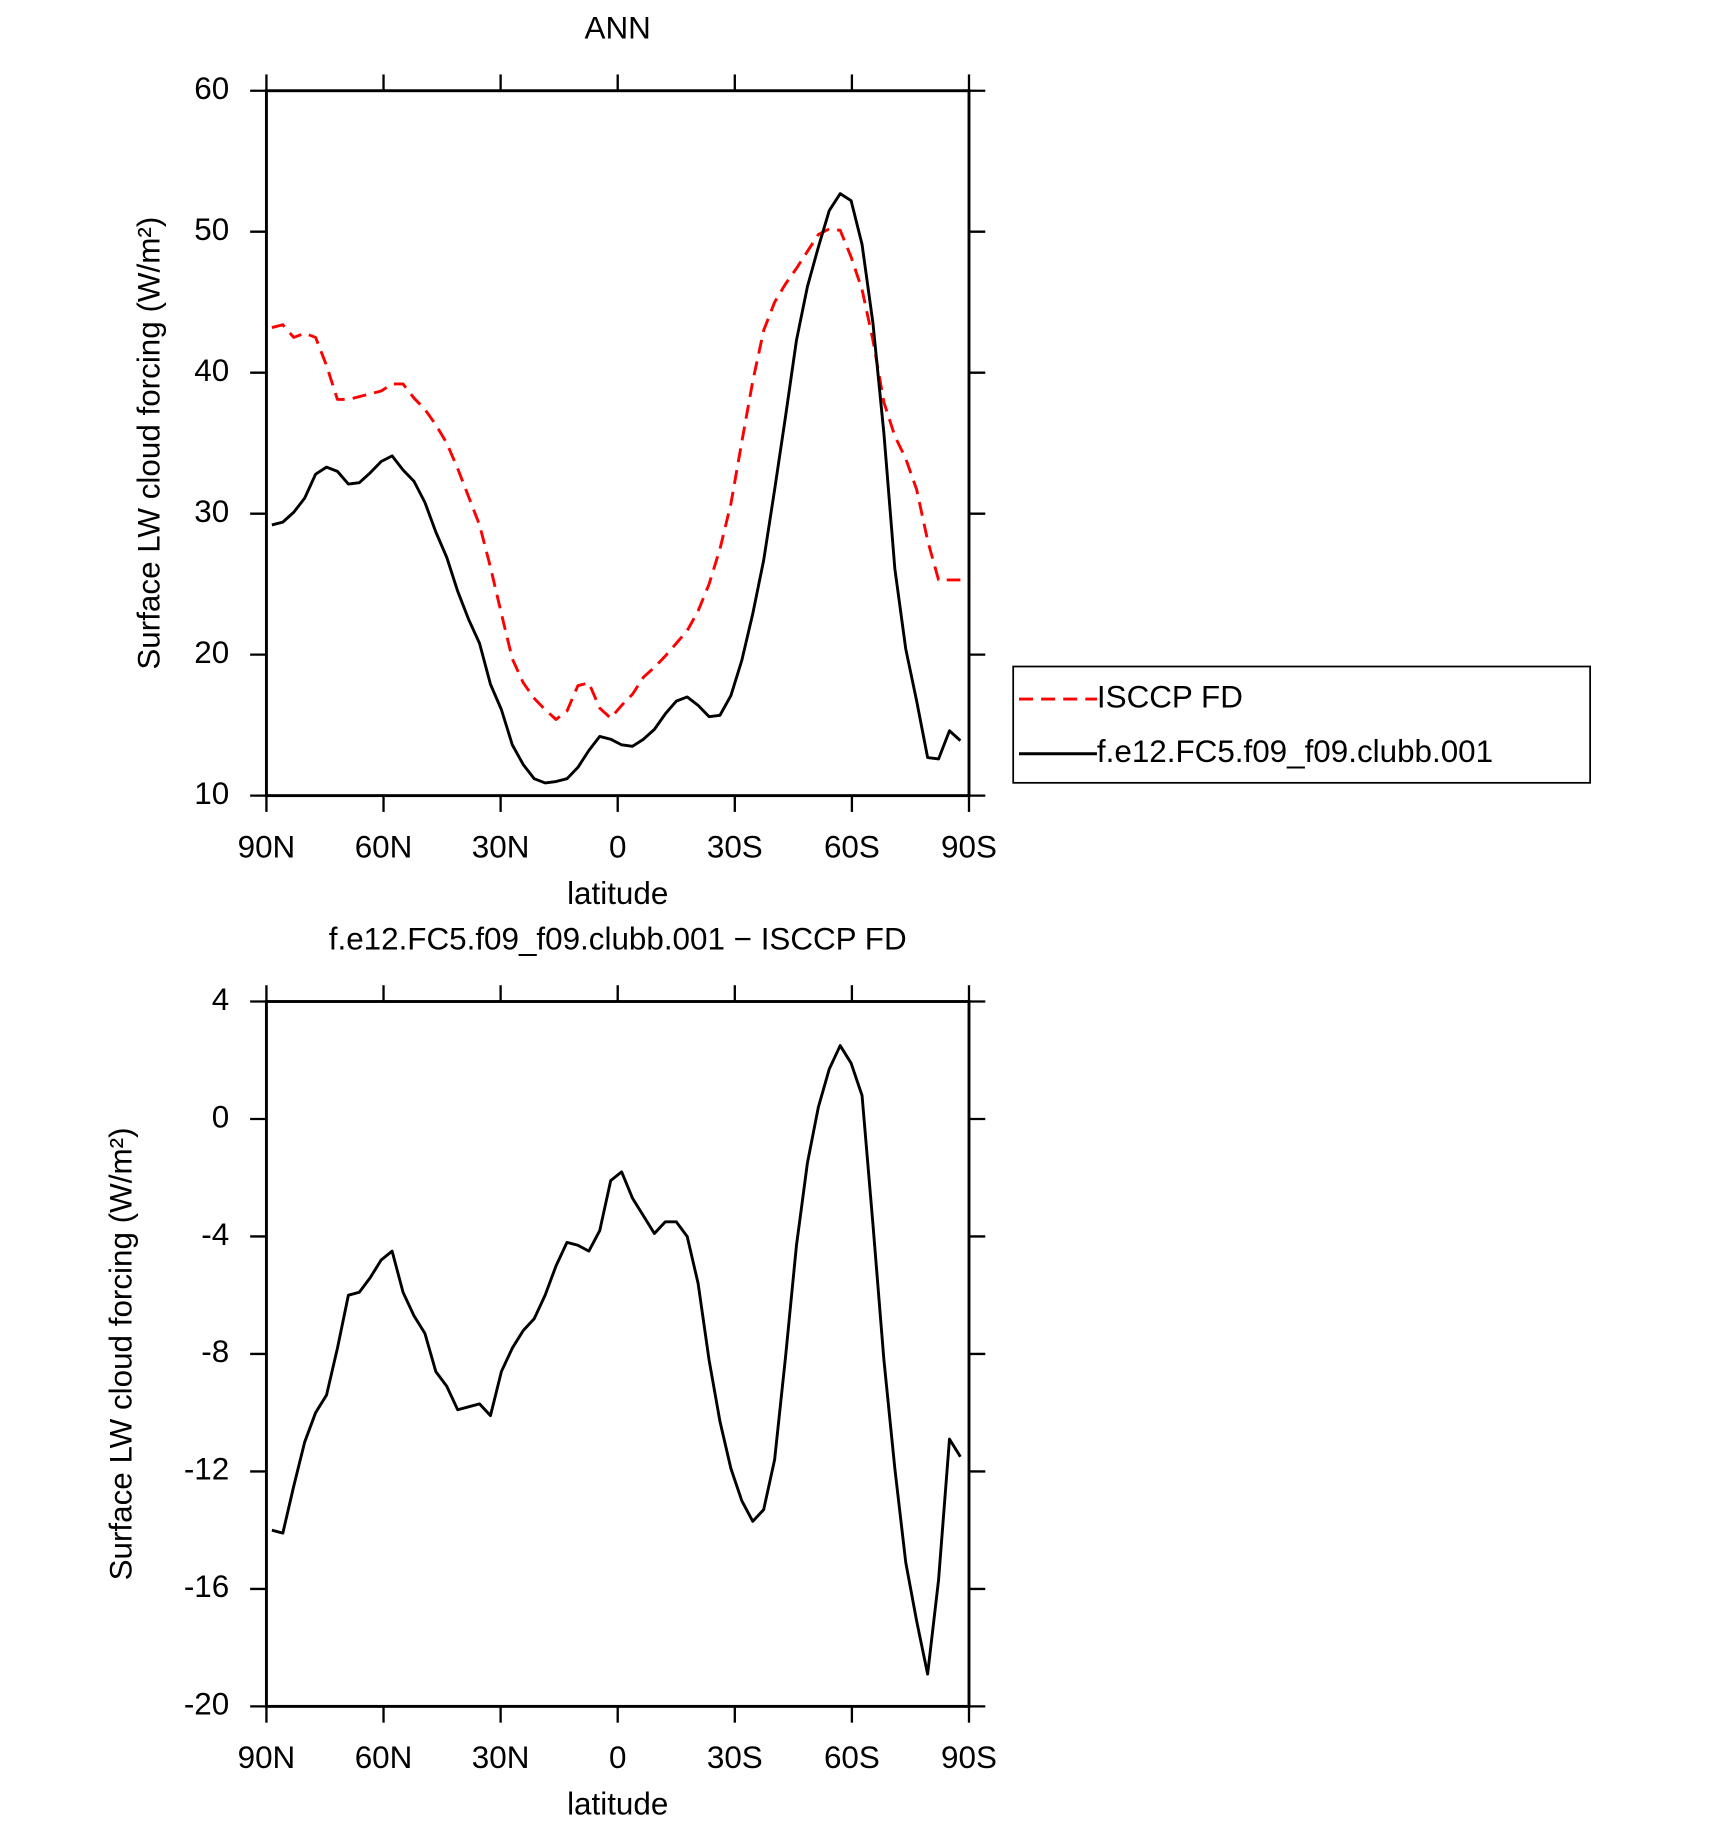  Describe the element at coordinates (1170, 696) in the screenshot. I see `legend-label: ISCCP FD` at that location.